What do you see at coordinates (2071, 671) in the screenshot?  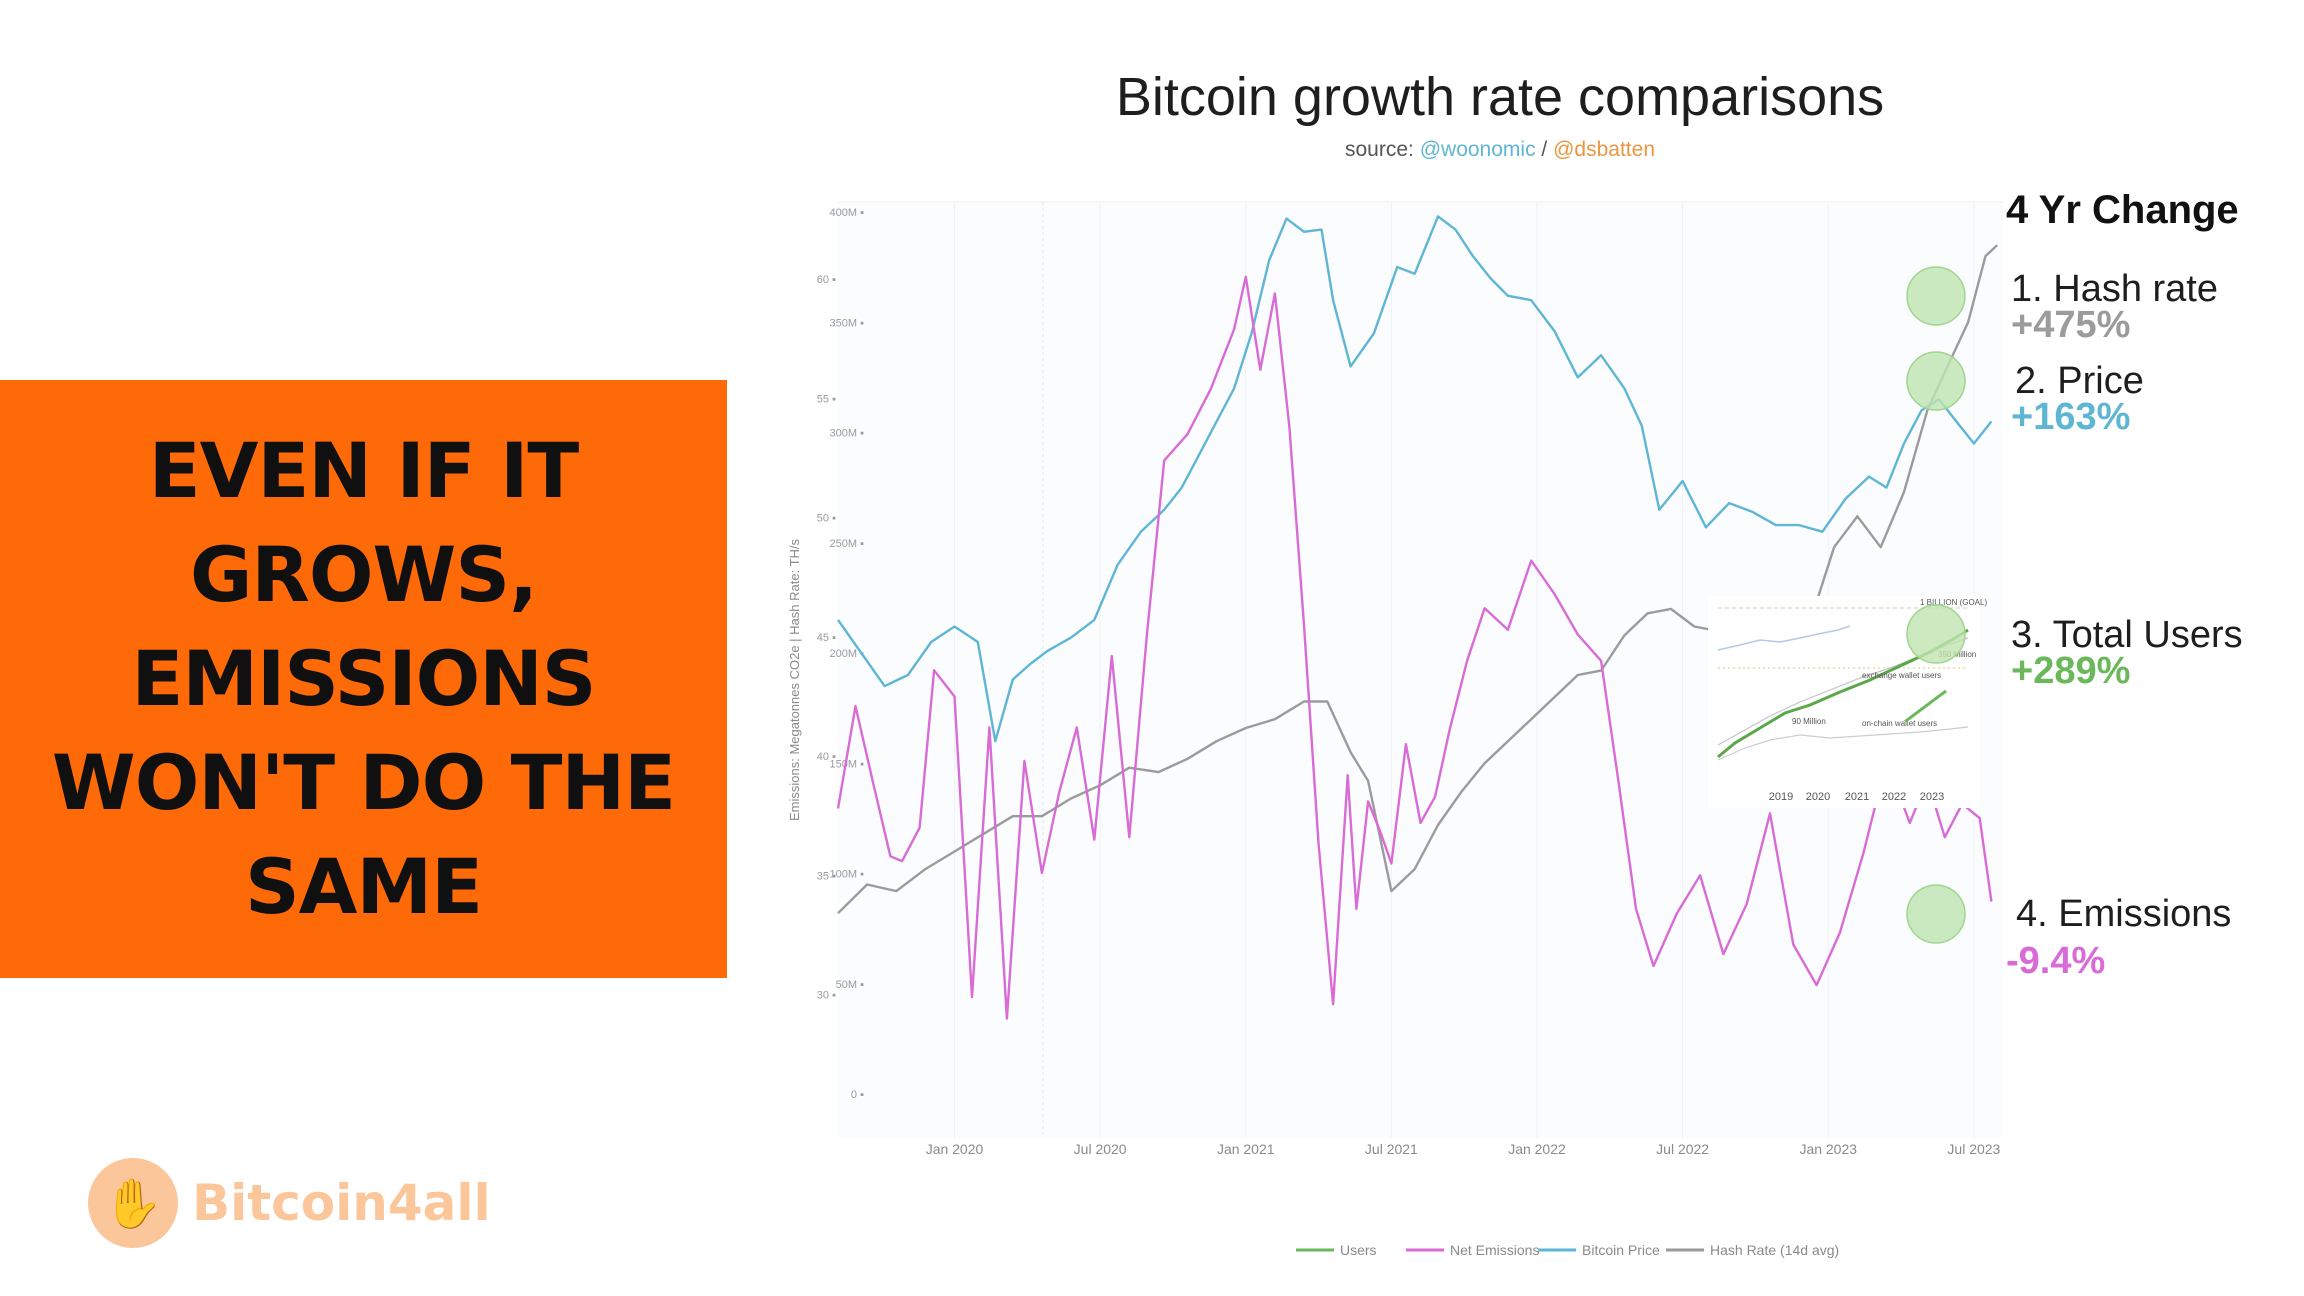 I see `users-change-value: +289%` at bounding box center [2071, 671].